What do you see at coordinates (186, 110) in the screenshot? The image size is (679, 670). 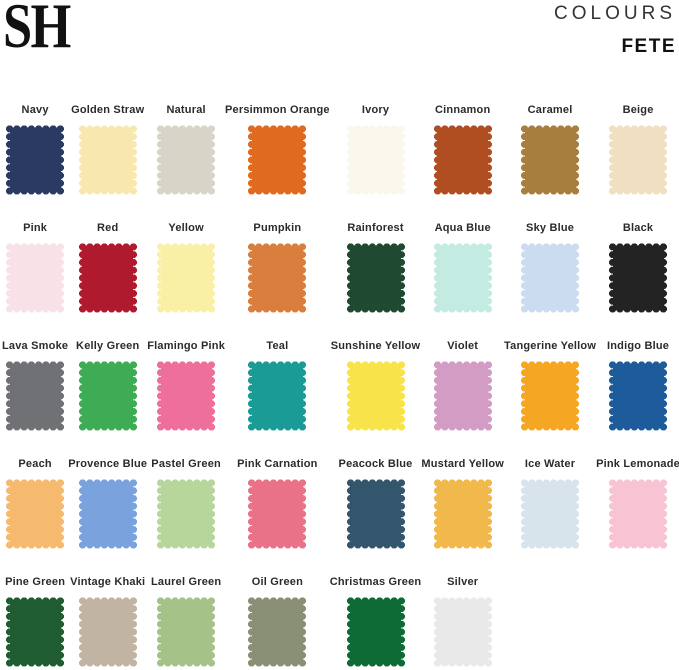 I see `swatch-label: Natural` at bounding box center [186, 110].